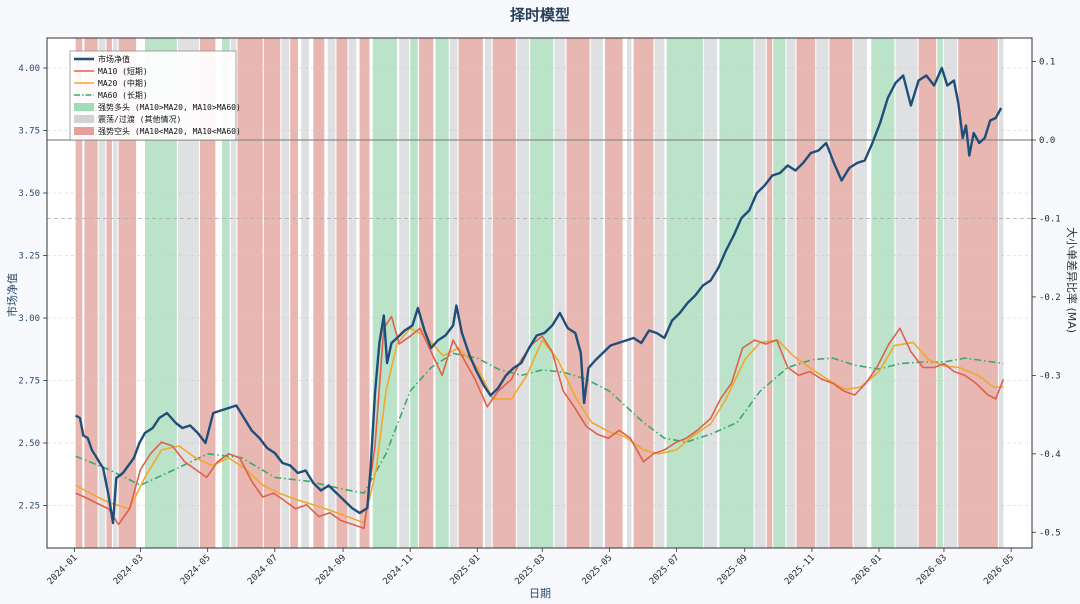  What do you see at coordinates (29, 69) in the screenshot?
I see `y-left-tick-label: 4.00` at bounding box center [29, 69].